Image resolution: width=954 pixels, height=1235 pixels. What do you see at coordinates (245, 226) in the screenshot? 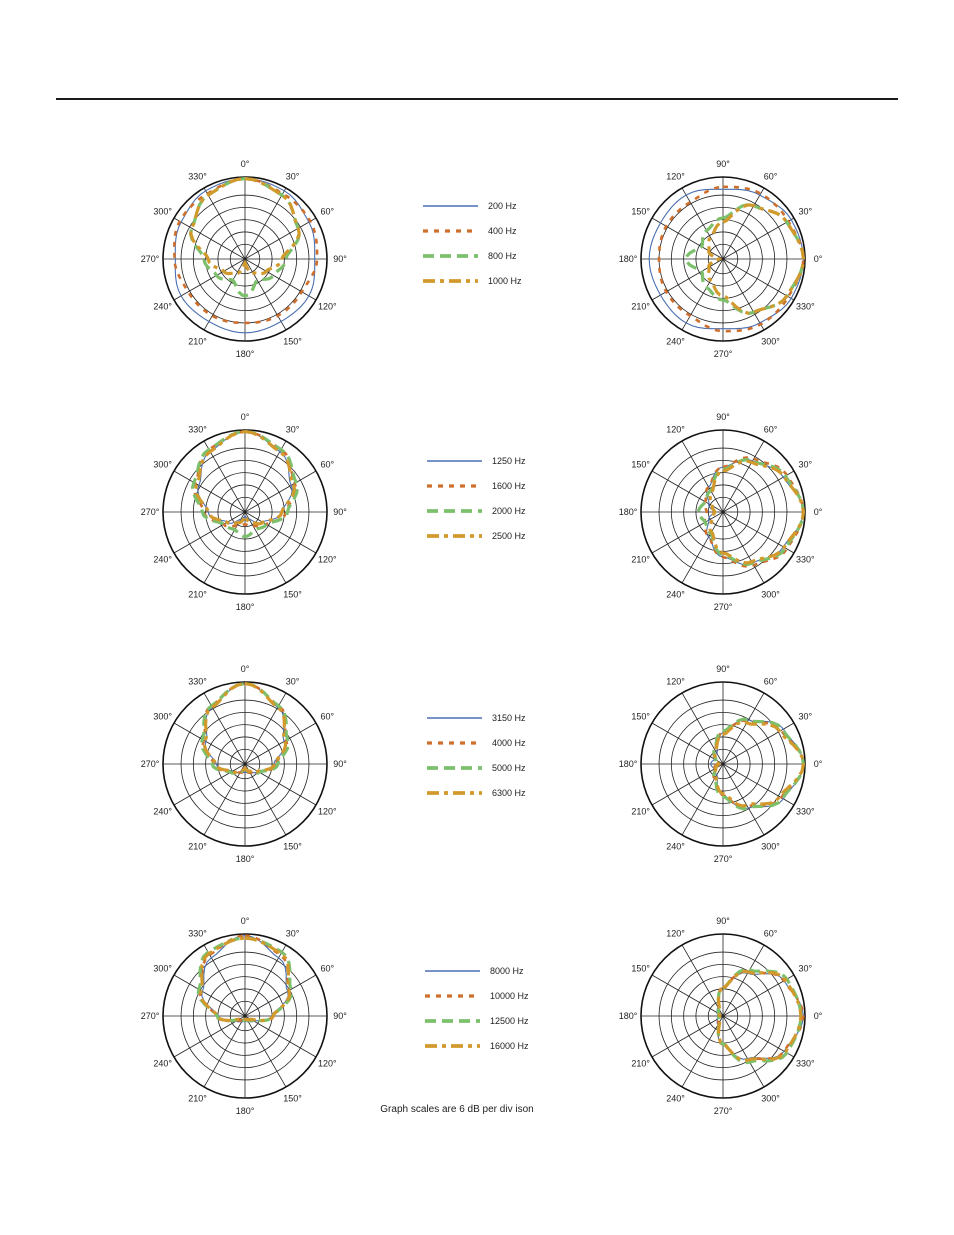
I see `series-line-1000-hz` at bounding box center [245, 226].